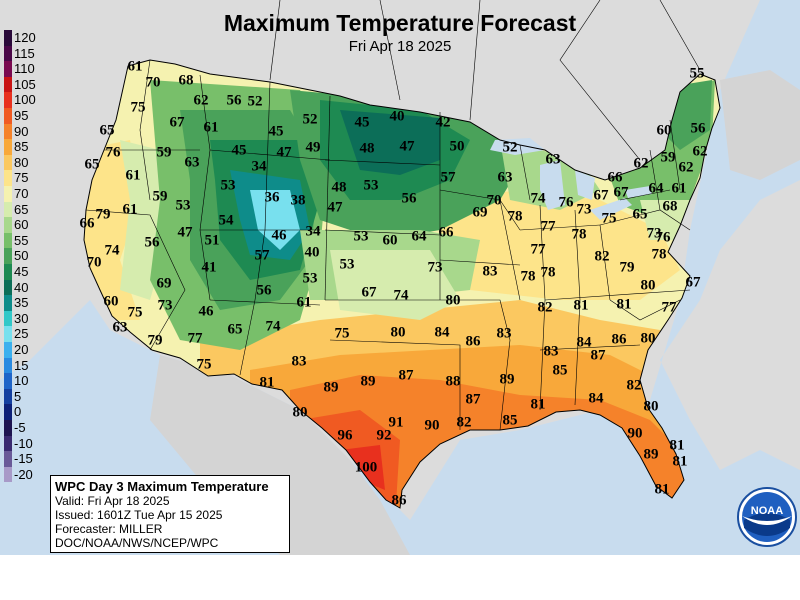  I want to click on legend-label: 50, so click(21, 256).